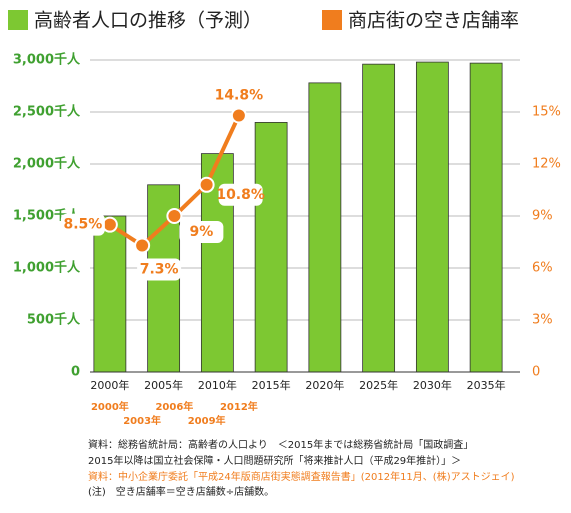  I want to click on y2-tick-label: 15%, so click(546, 112).